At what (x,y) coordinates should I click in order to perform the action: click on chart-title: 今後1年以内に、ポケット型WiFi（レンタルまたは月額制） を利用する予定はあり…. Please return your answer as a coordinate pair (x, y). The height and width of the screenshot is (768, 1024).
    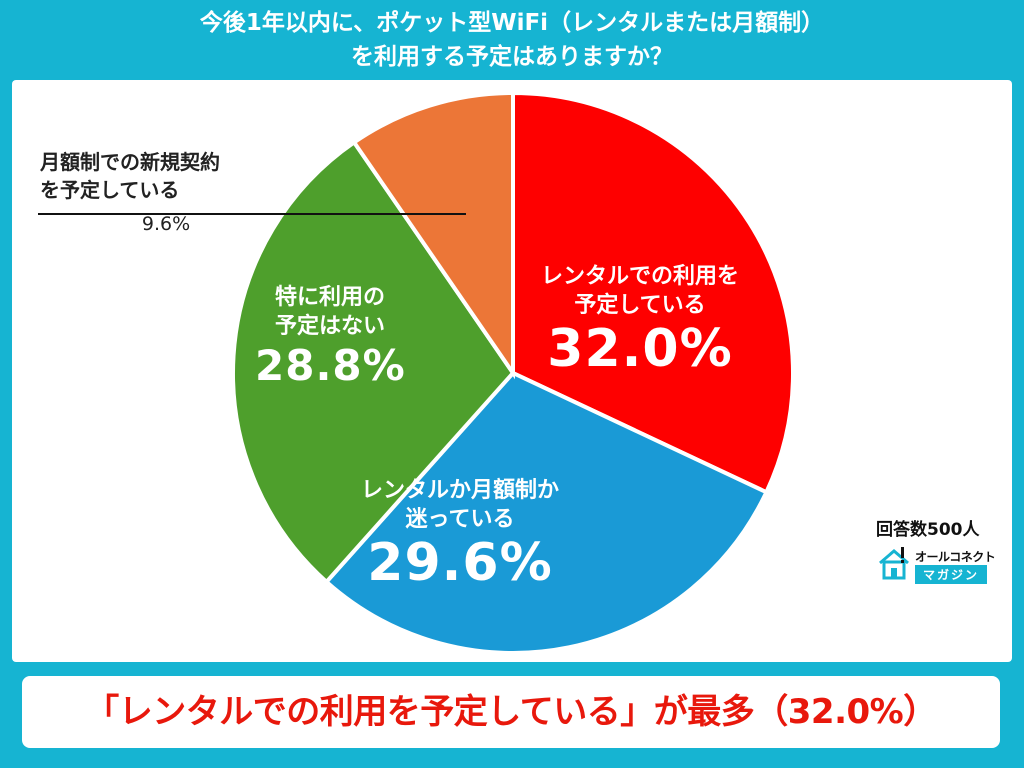
    Looking at the image, I should click on (512, 41).